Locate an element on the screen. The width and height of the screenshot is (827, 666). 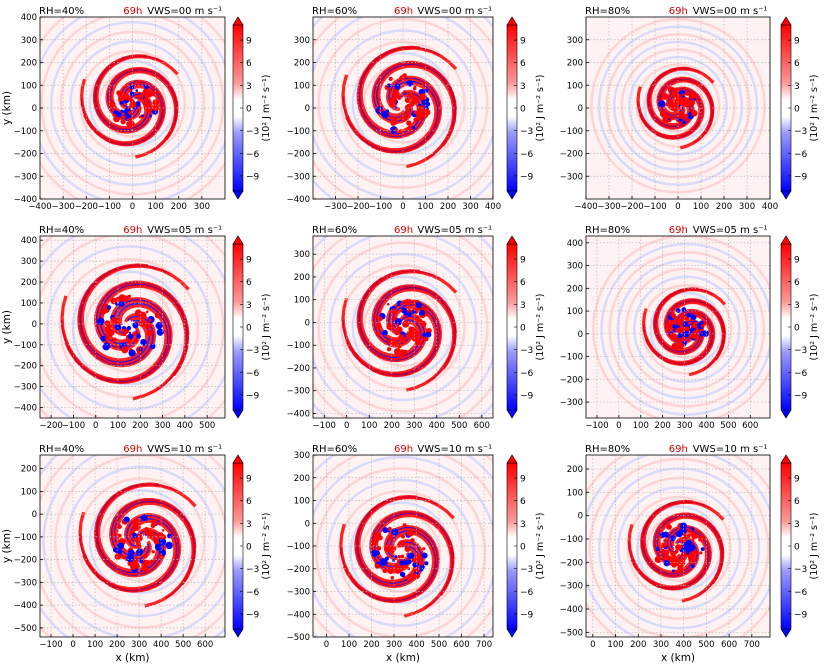
grid is located at coordinates (132, 546).